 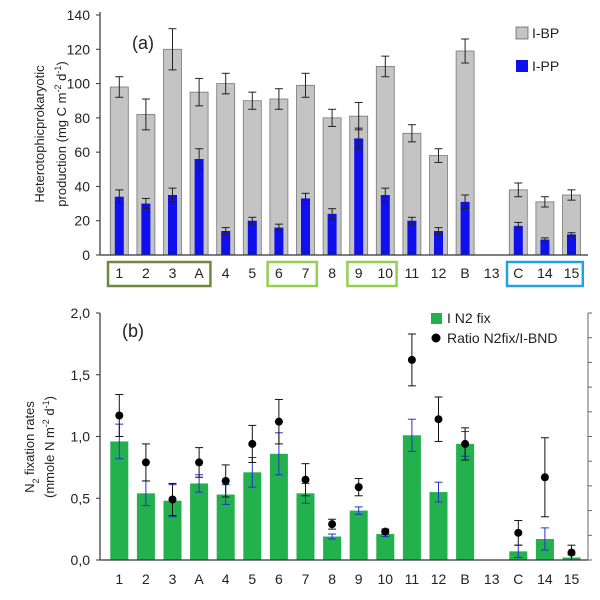 I want to click on panel-b-xtick-6: 6, so click(x=279, y=579).